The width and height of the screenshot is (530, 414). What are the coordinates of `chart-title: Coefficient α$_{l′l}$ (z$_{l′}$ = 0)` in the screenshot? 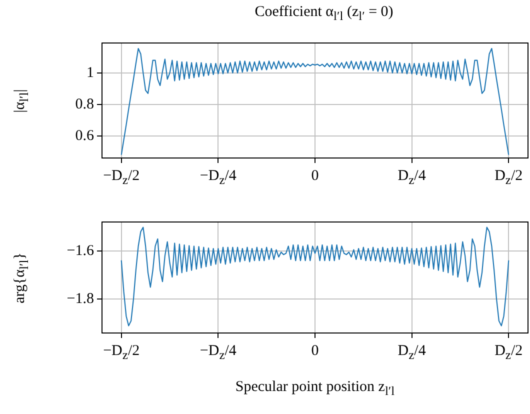 It's located at (324, 14).